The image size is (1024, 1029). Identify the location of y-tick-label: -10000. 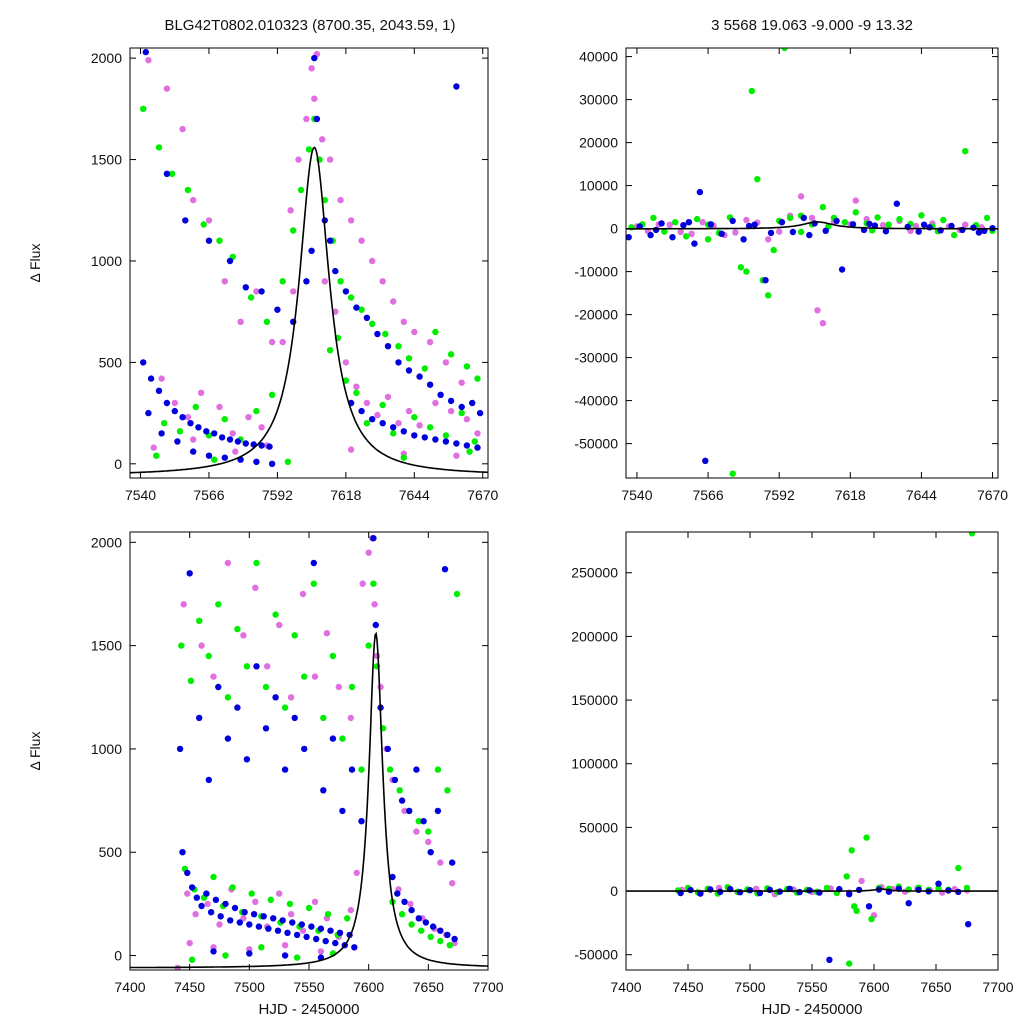
(596, 272).